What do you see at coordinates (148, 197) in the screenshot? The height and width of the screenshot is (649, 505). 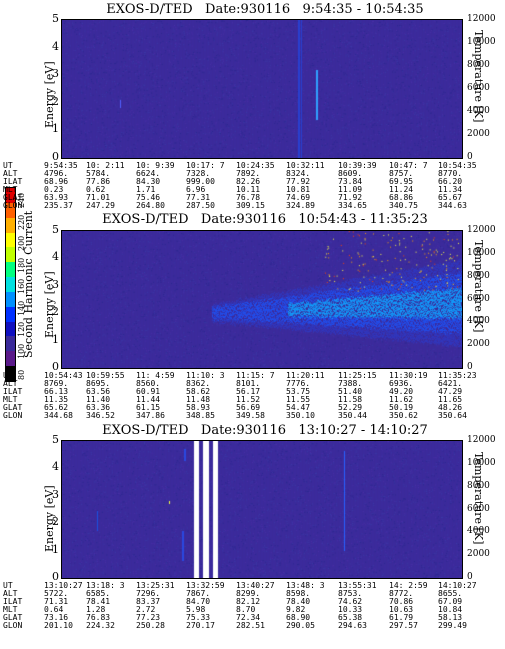 I see `ephemeris-value: 75.46` at bounding box center [148, 197].